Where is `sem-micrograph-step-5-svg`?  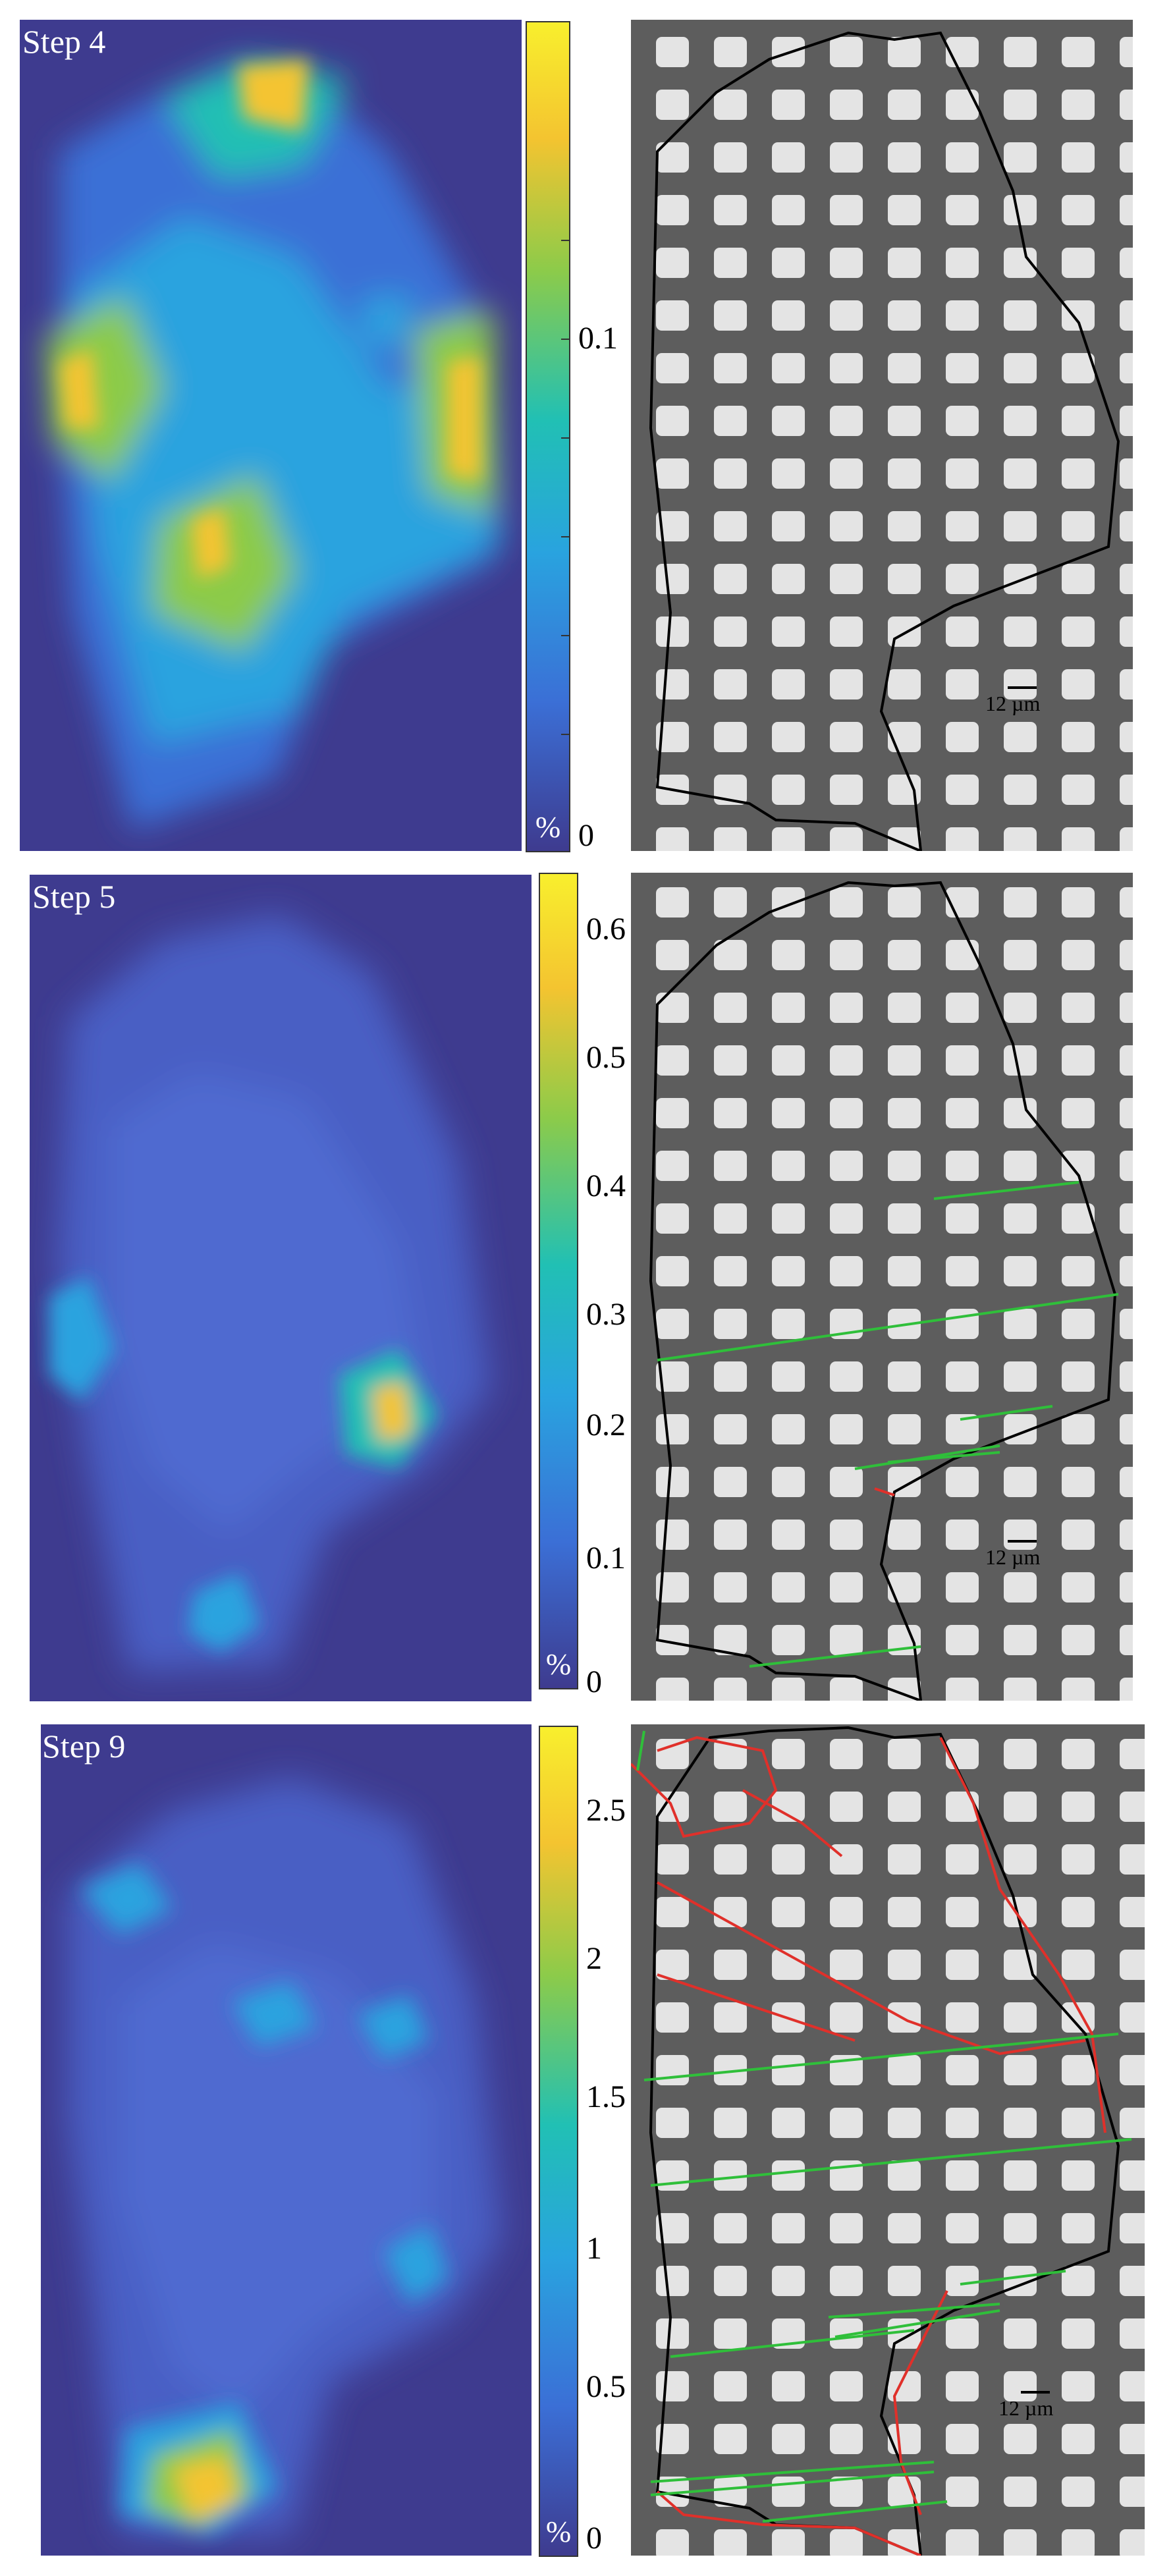 sem-micrograph-step-5-svg is located at coordinates (882, 1287).